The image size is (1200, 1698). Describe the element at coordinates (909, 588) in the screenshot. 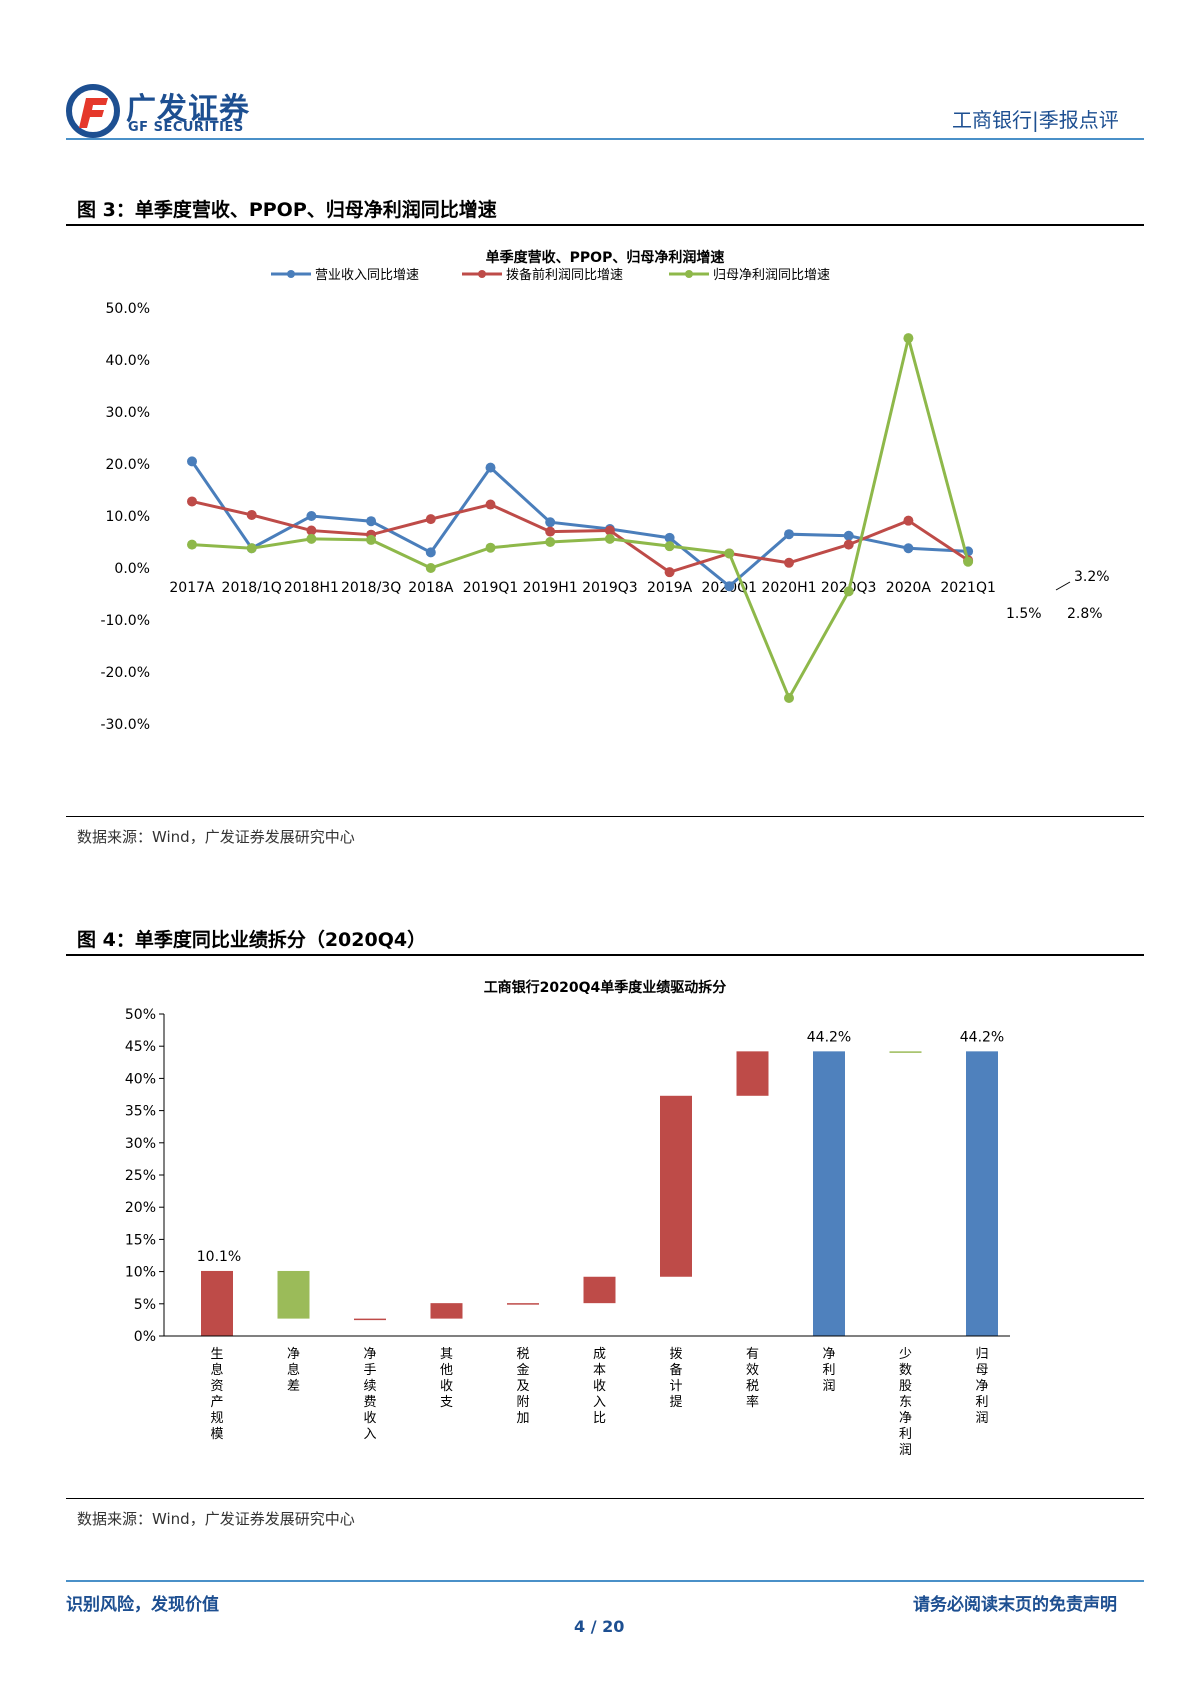

I see `x-tick-label: 2020A` at that location.